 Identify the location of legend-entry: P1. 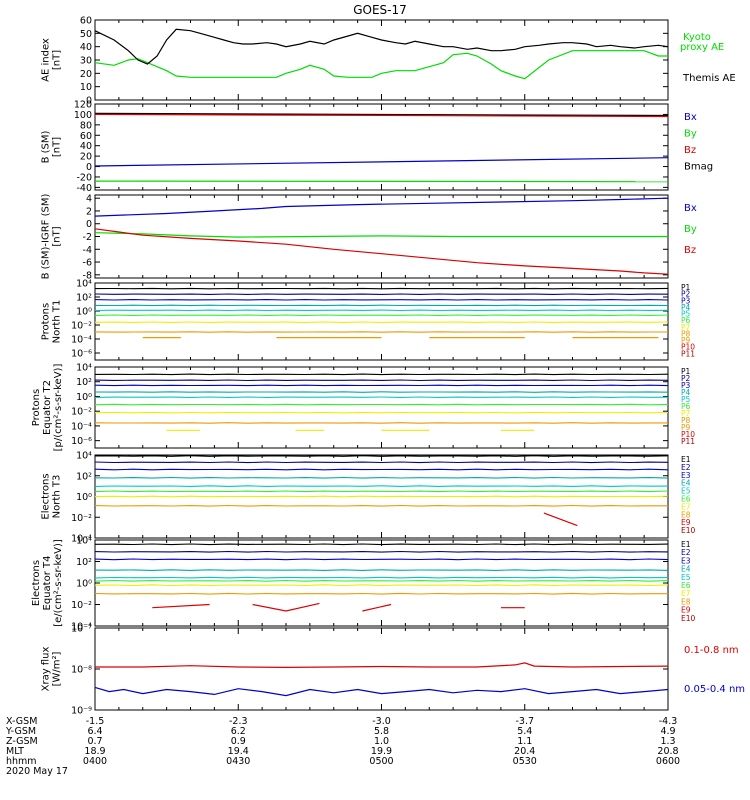
(686, 371).